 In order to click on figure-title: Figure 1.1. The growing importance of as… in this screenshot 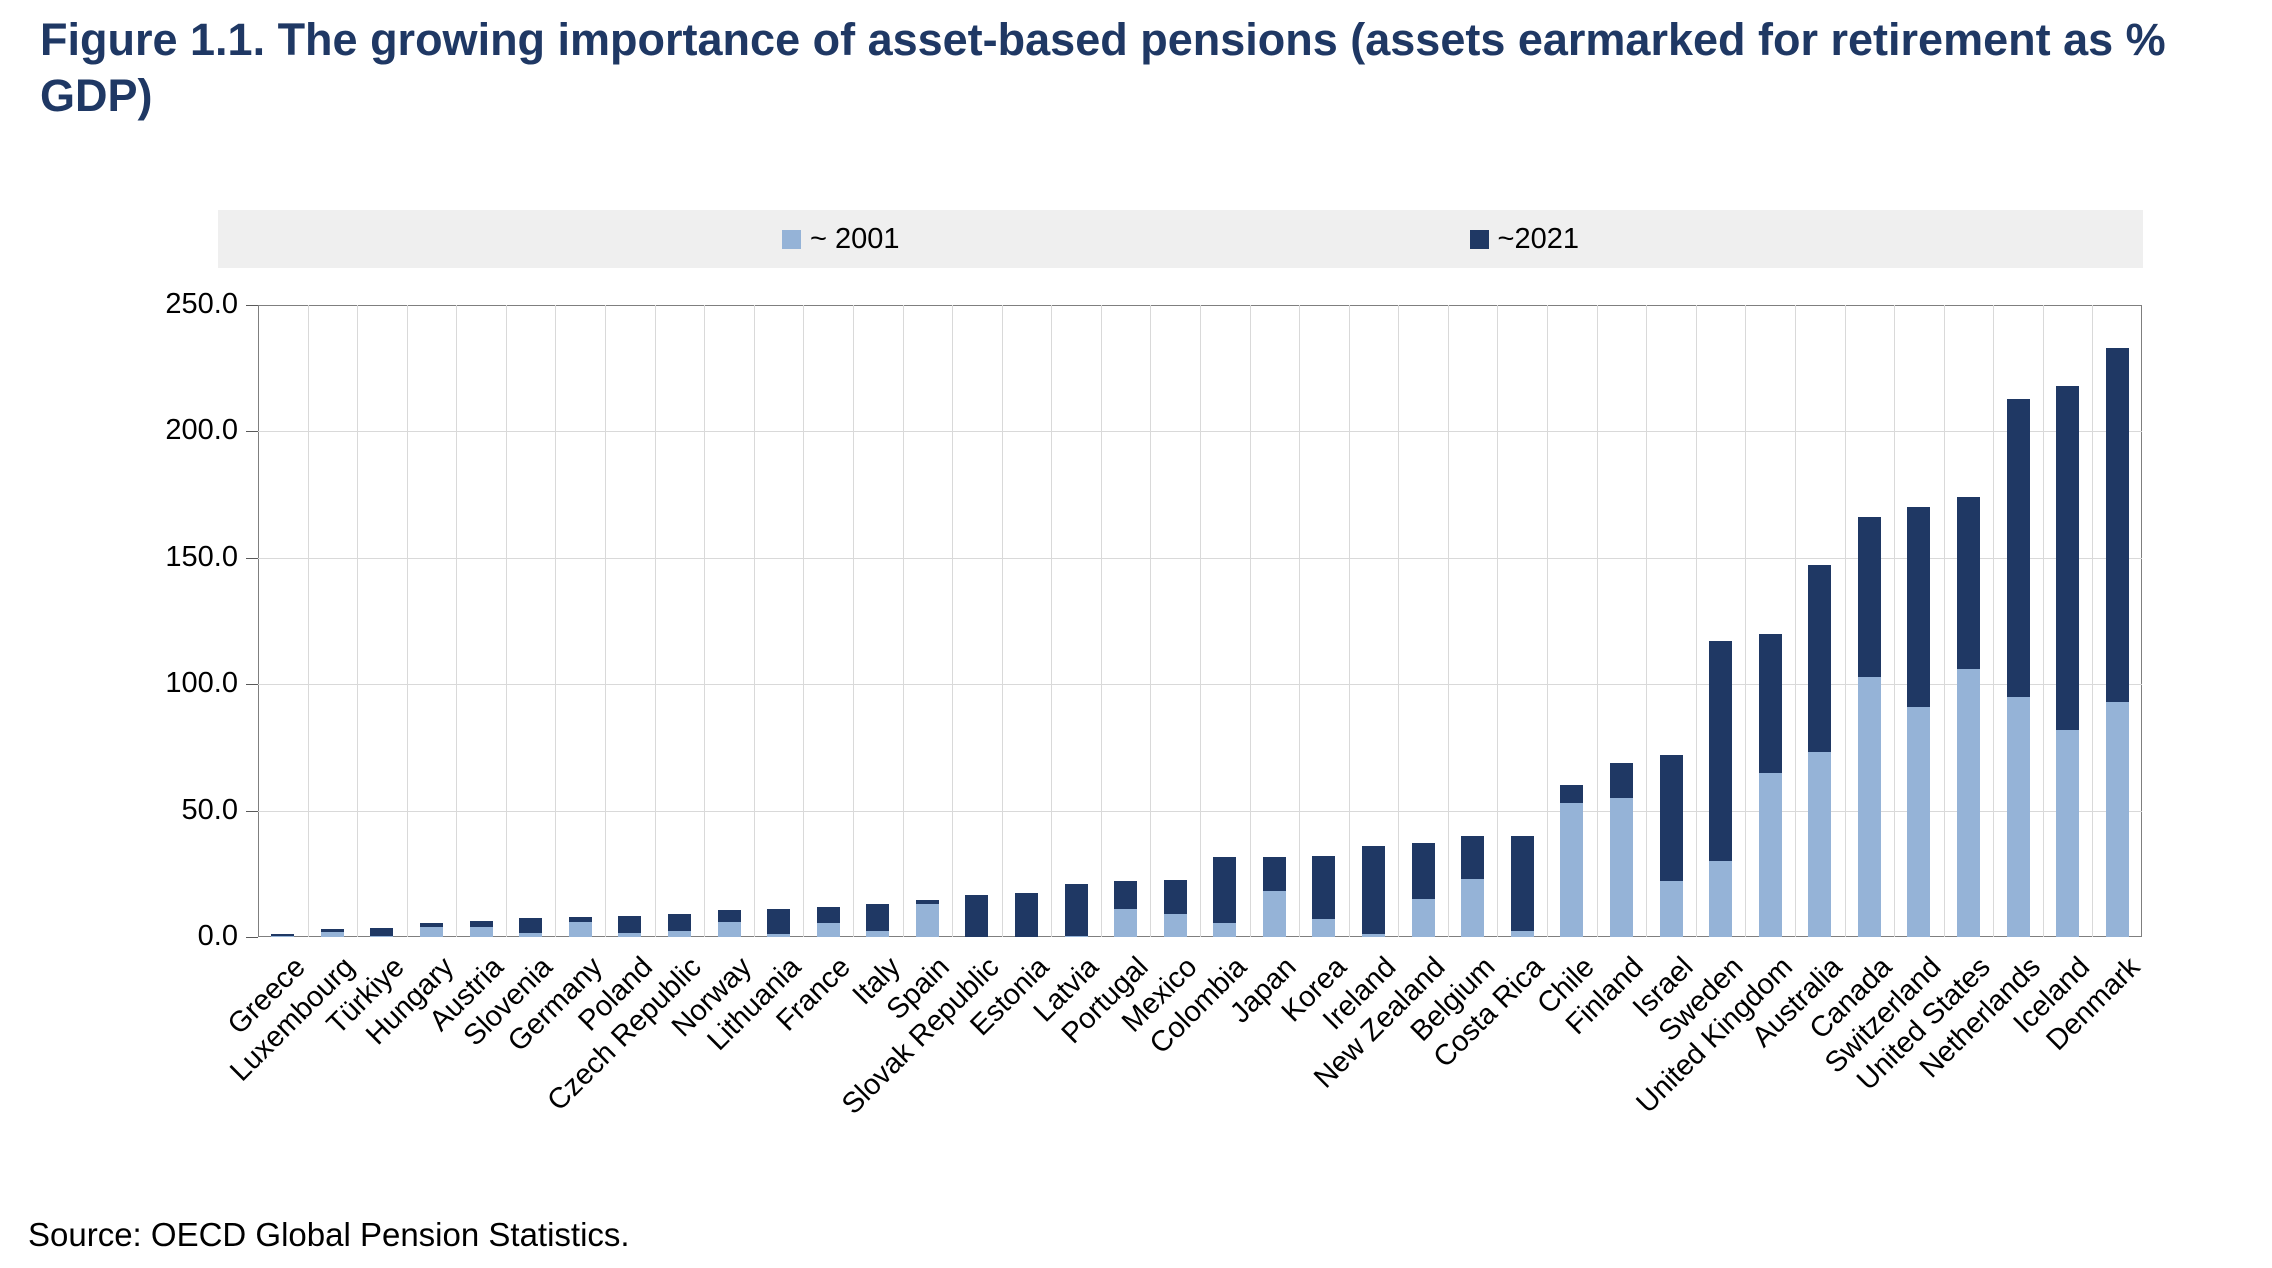, I will do `click(1103, 67)`.